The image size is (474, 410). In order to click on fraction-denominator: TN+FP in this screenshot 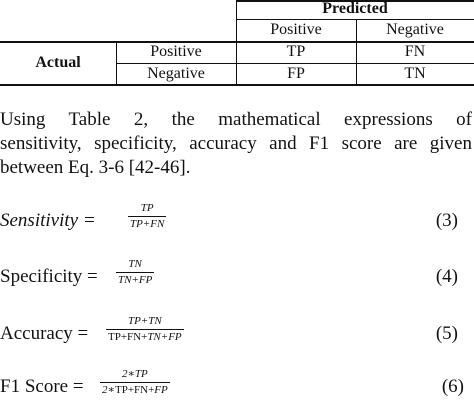, I will do `click(135, 280)`.